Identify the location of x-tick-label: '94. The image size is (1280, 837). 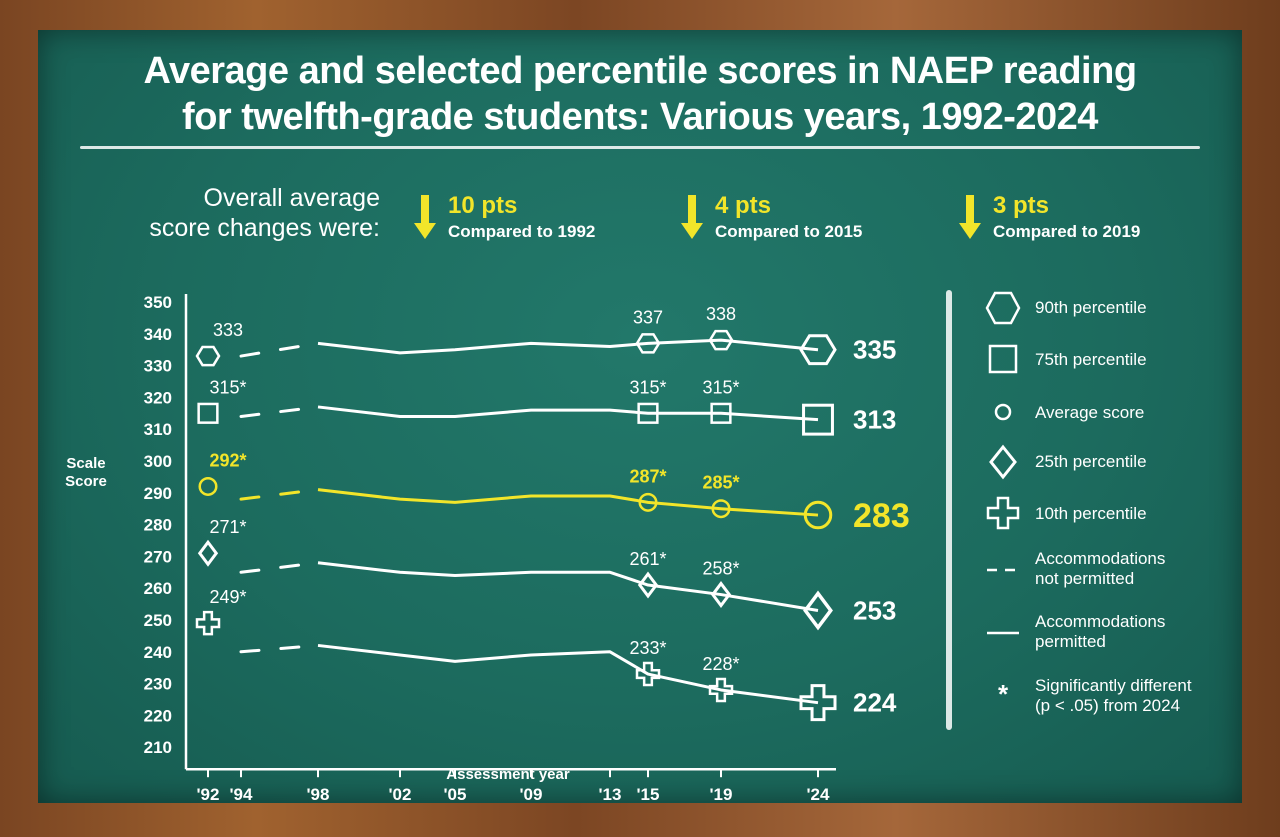
(241, 794).